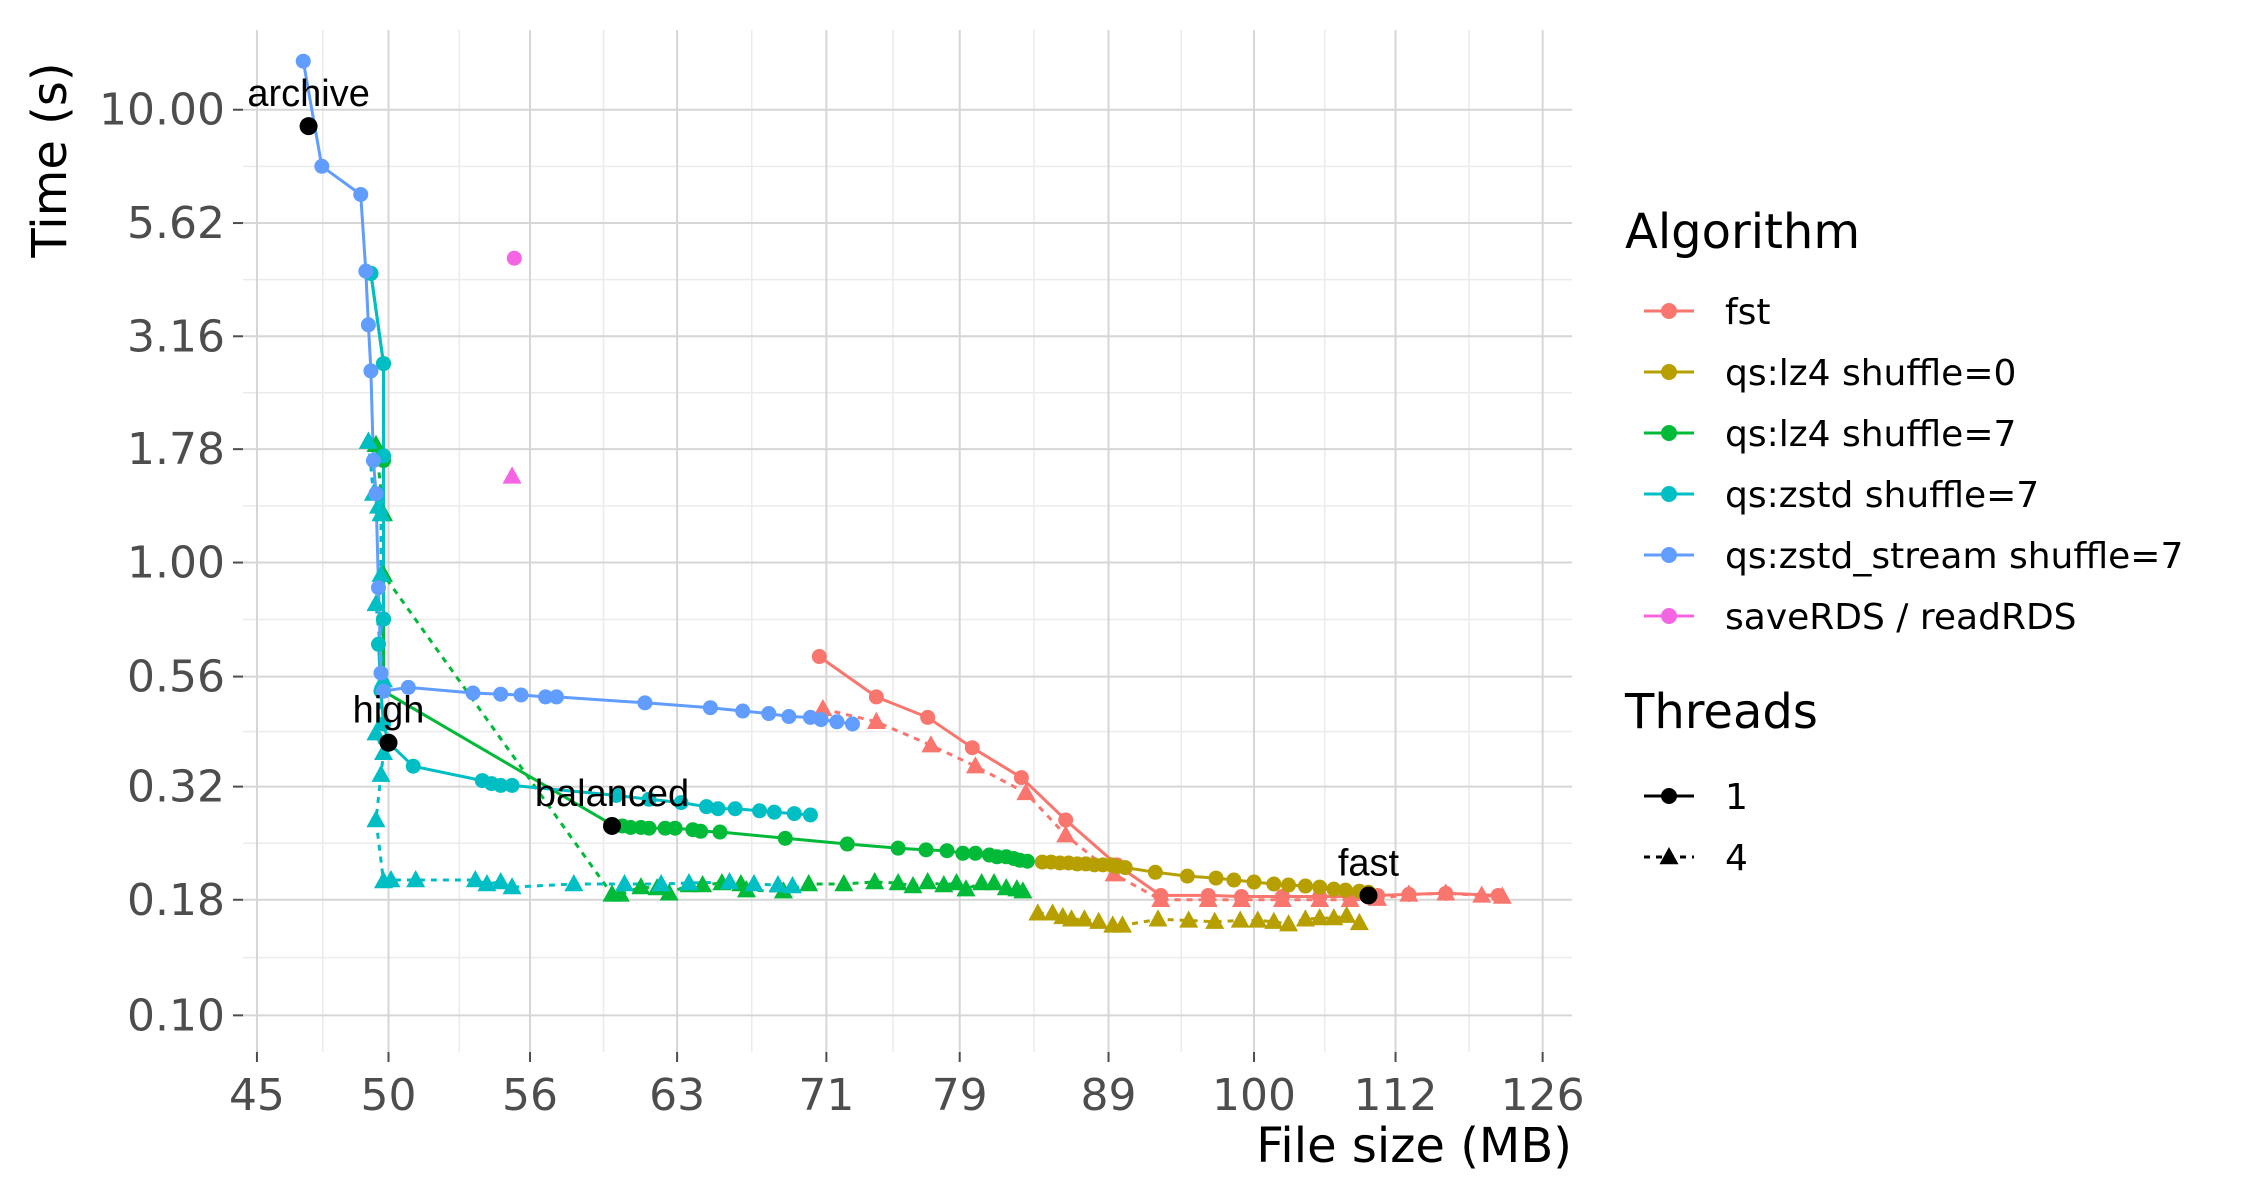 Image resolution: width=2250 pixels, height=1200 pixels. I want to click on annotation-label: balanced, so click(612, 794).